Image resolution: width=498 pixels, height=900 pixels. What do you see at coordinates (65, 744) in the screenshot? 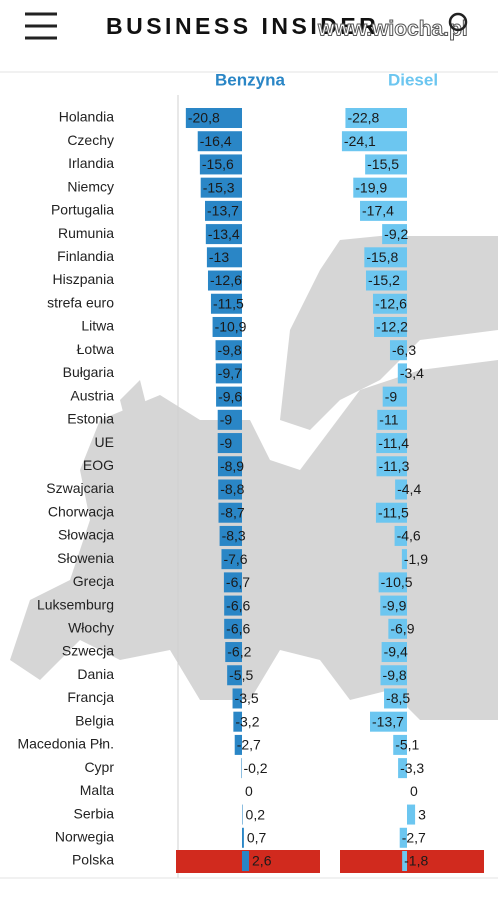
I see `category-label: Macedonia Płn.` at bounding box center [65, 744].